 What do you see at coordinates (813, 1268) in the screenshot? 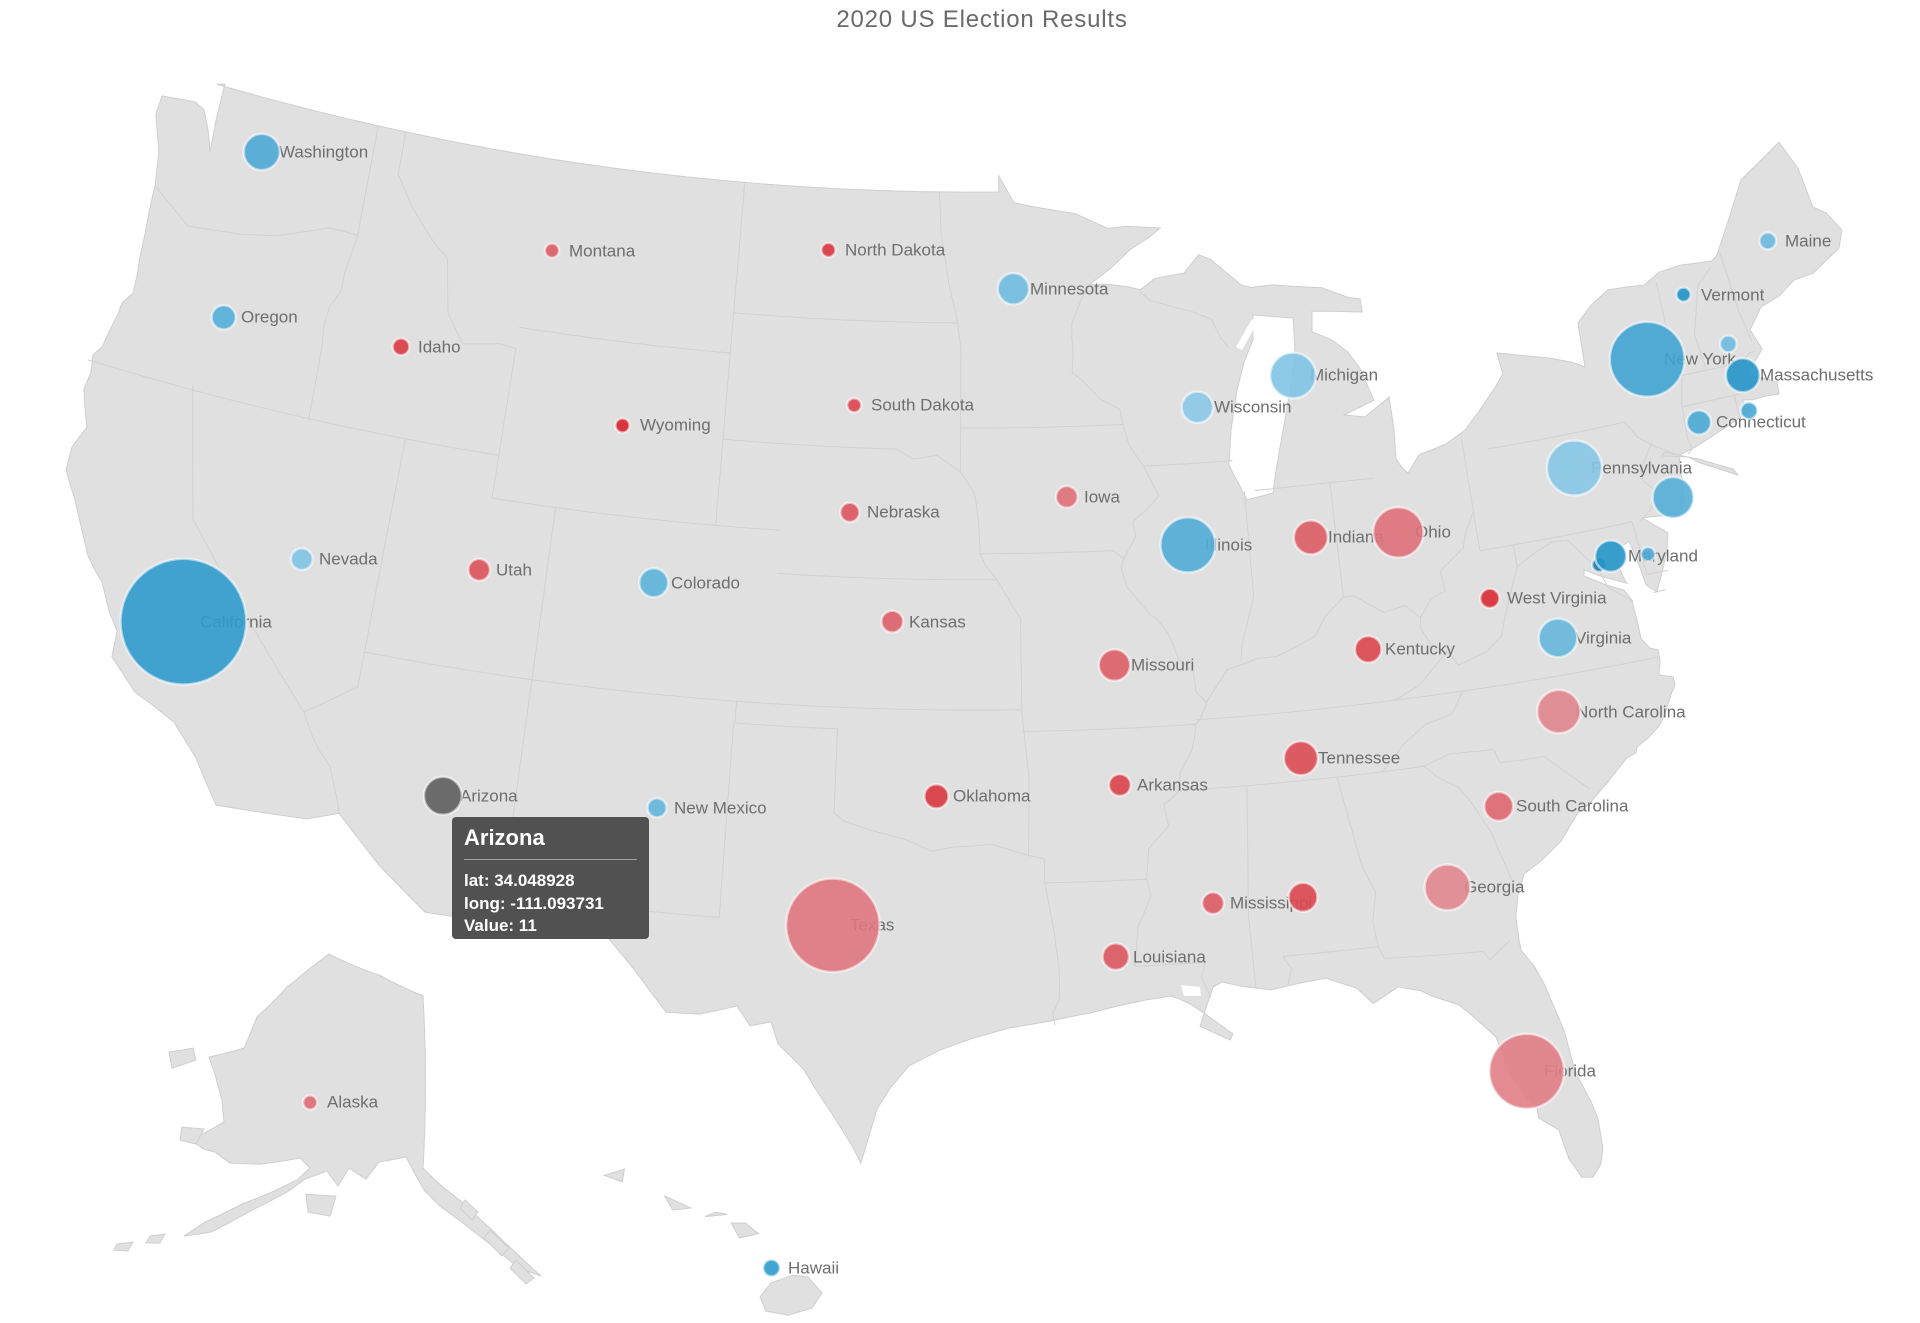
I see `svg-text: Hawaii` at bounding box center [813, 1268].